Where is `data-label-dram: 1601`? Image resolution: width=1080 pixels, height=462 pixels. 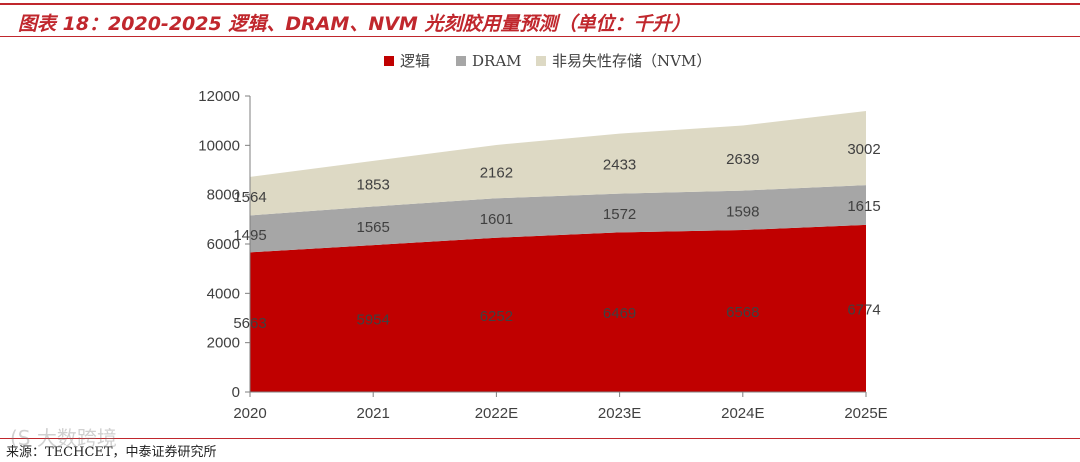 data-label-dram: 1601 is located at coordinates (496, 219).